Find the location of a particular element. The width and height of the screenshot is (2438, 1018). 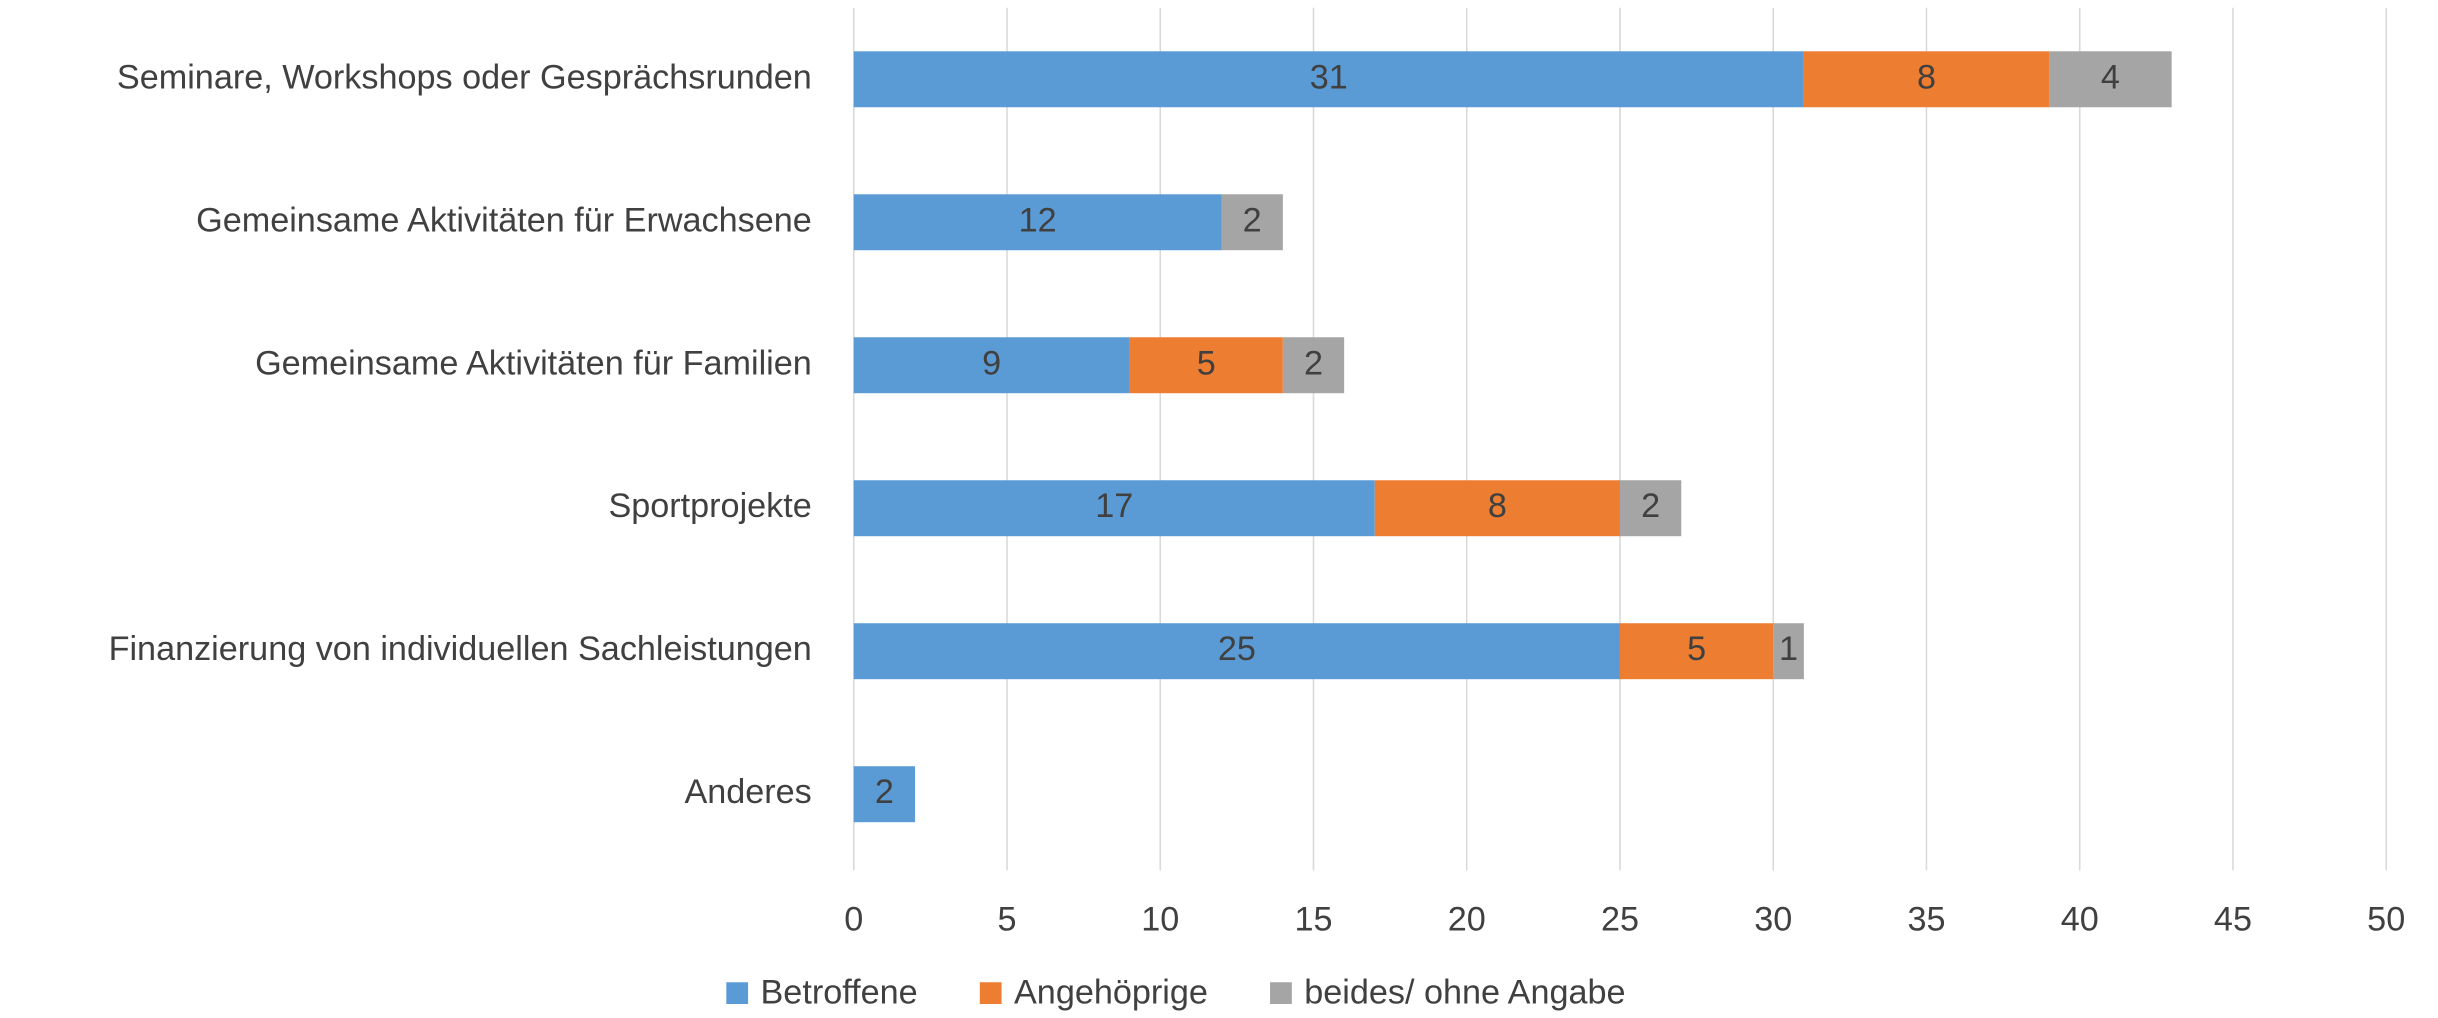

x-tick-label: 50 is located at coordinates (2386, 920).